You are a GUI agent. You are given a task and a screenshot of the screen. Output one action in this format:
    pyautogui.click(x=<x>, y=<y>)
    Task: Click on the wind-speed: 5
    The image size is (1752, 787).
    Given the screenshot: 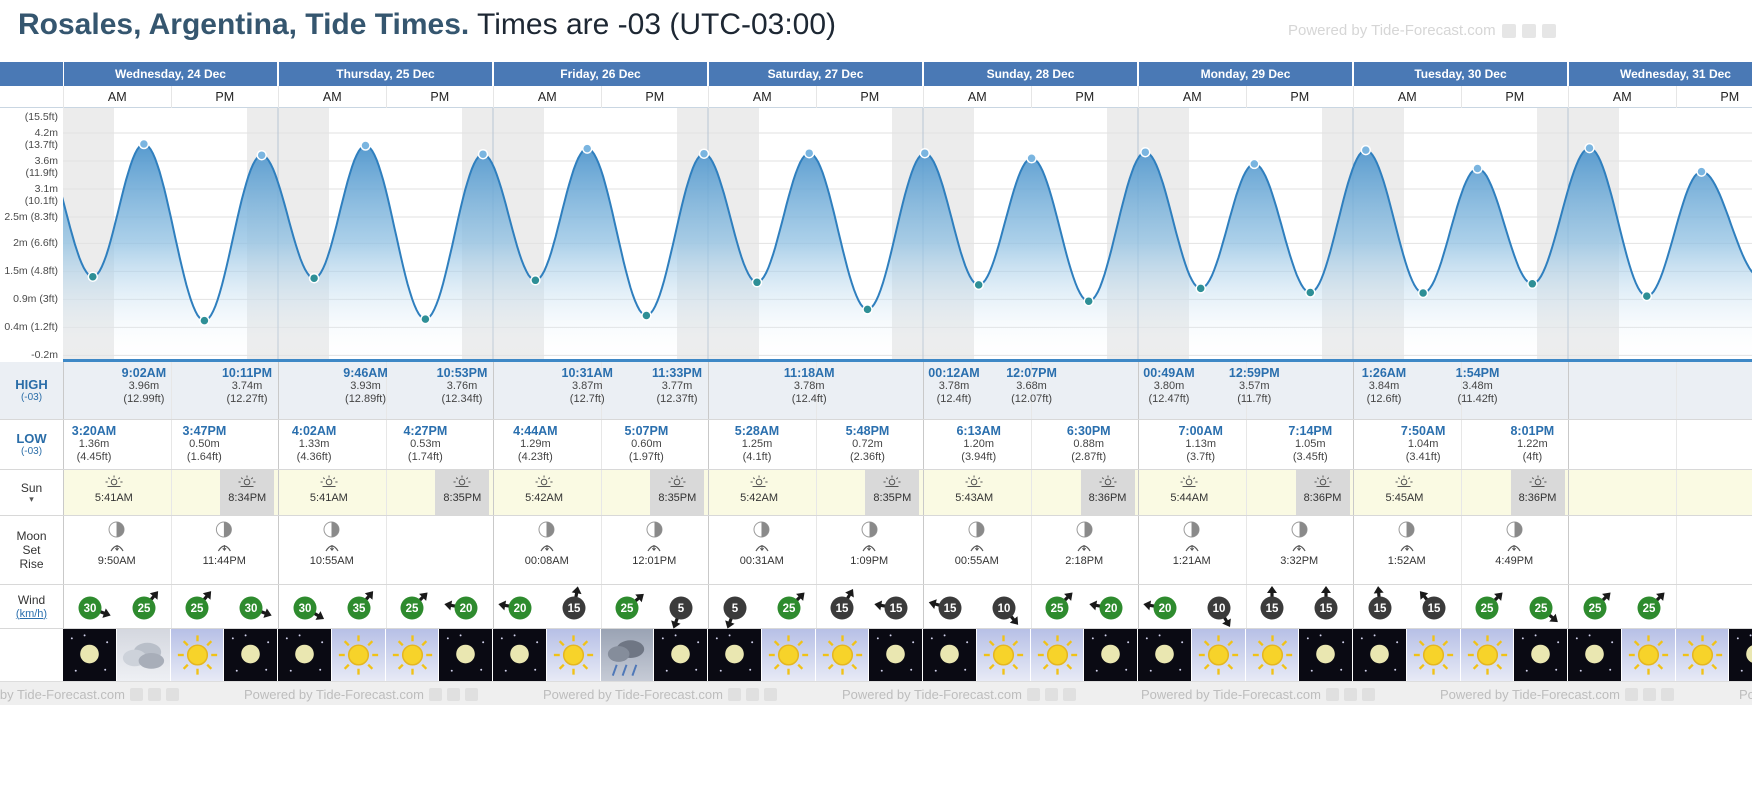 What is the action you would take?
    pyautogui.click(x=735, y=609)
    